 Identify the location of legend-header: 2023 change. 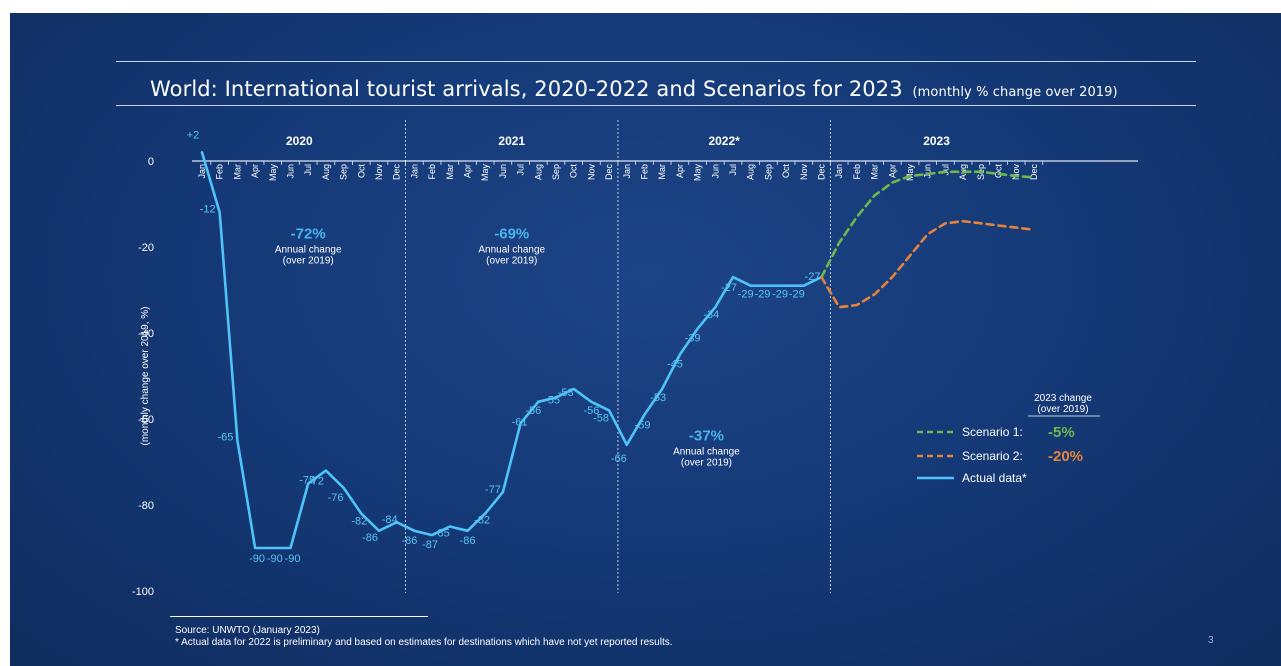
(1063, 398).